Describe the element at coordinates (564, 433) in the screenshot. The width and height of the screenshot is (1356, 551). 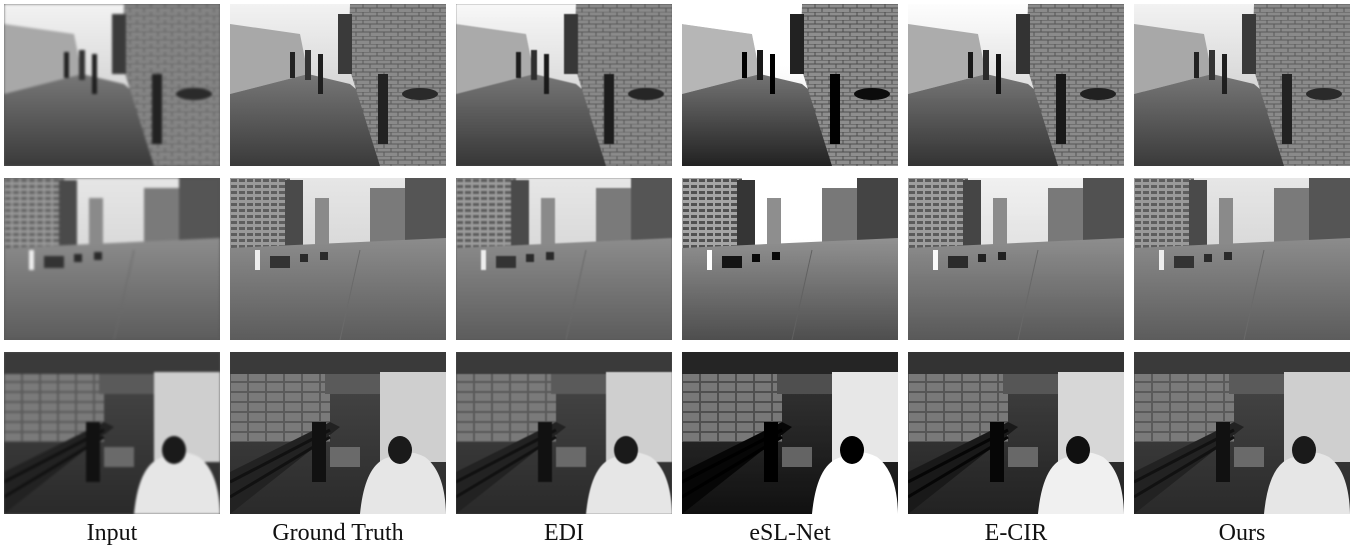
I see `image-row3-edi` at that location.